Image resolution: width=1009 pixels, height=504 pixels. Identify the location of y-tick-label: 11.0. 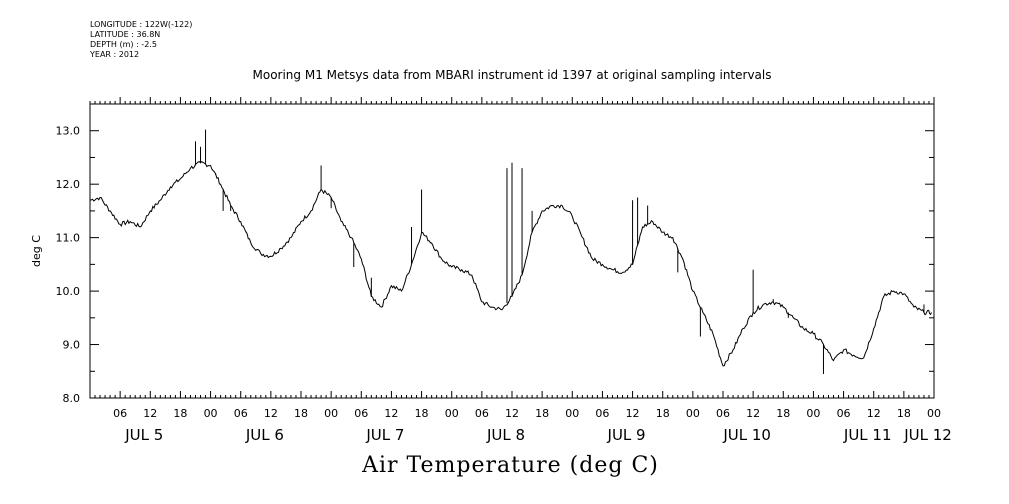
(68, 238).